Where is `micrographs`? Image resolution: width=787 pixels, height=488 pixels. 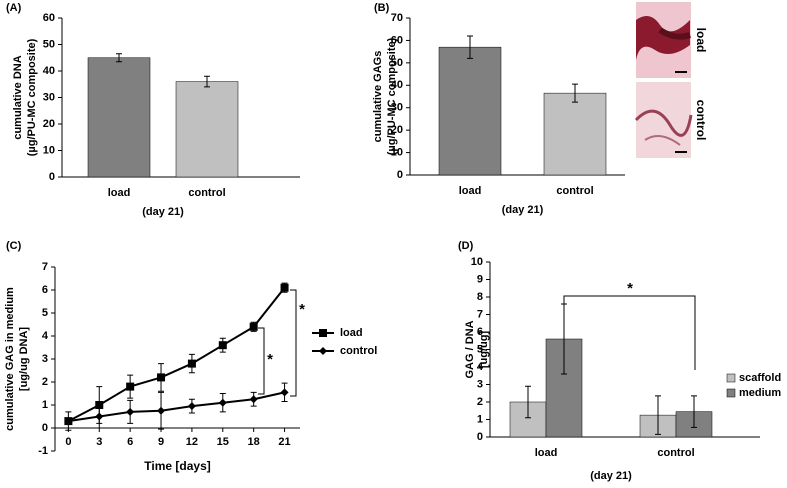 micrographs is located at coordinates (663, 80).